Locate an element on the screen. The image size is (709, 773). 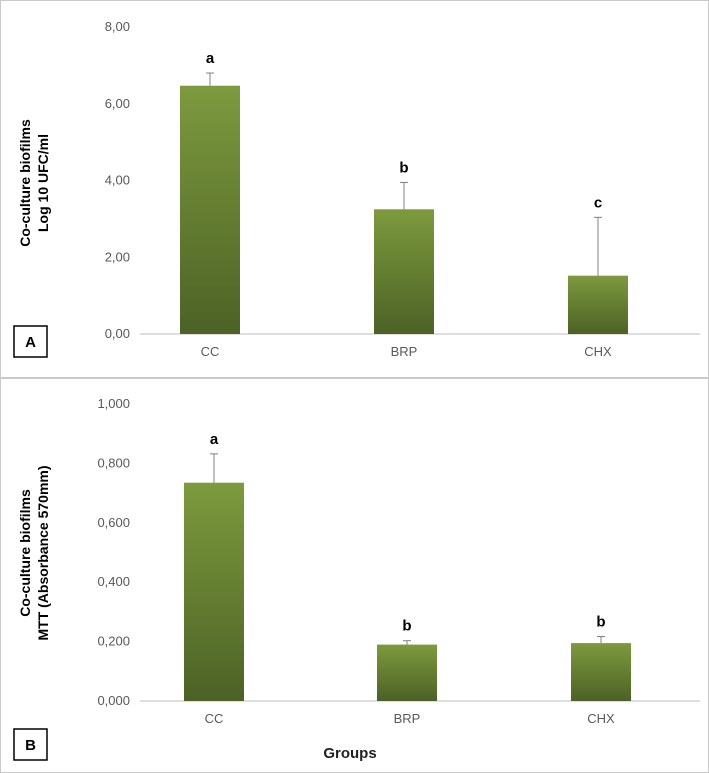
panel-a-letter: A is located at coordinates (30, 342).